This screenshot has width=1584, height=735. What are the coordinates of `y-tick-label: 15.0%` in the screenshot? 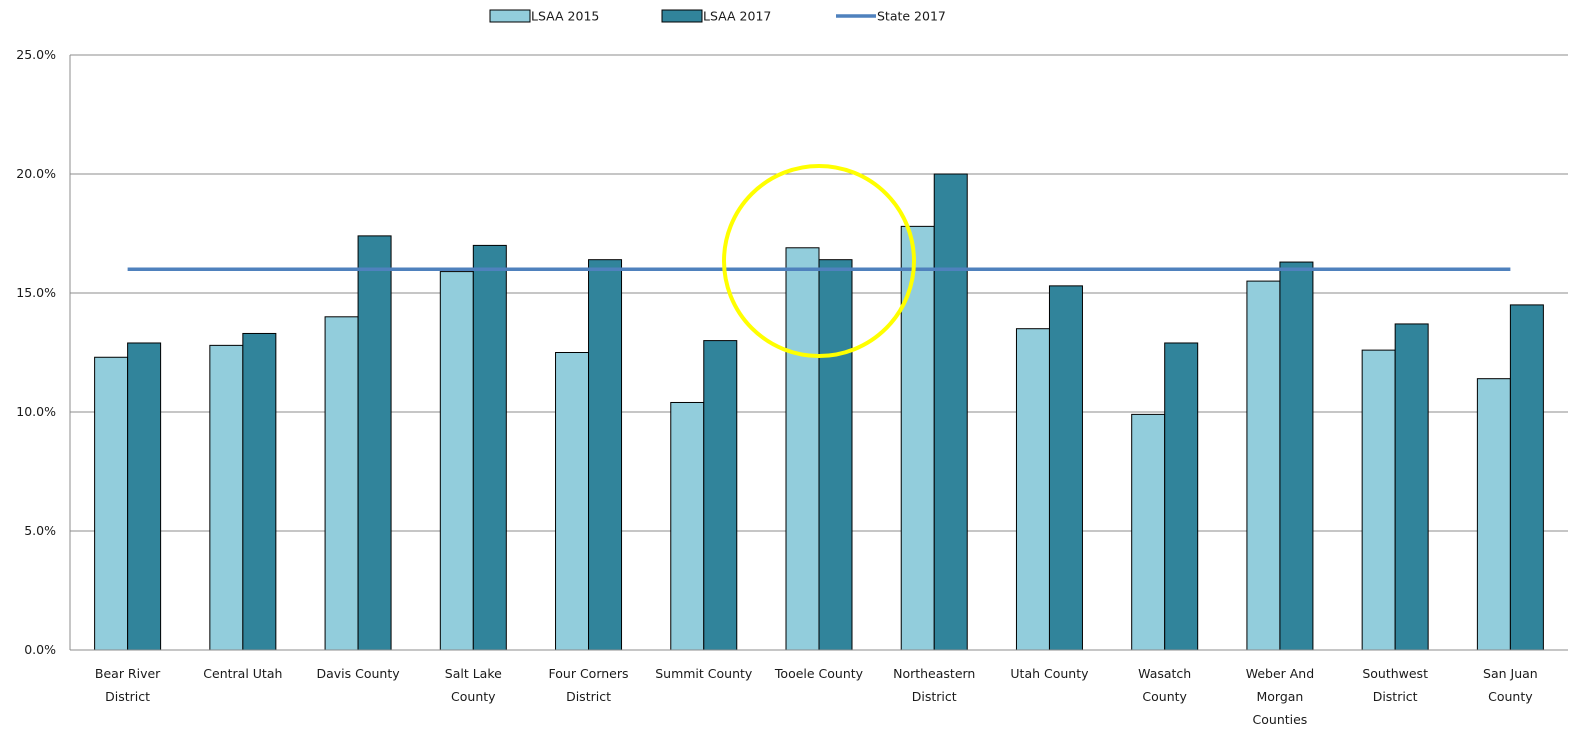 It's located at (36, 292).